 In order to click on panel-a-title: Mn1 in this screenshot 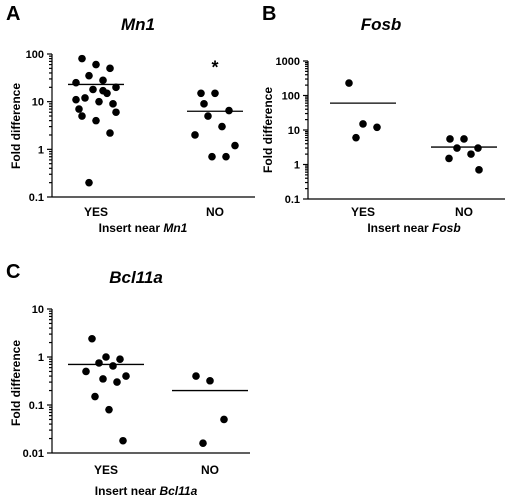, I will do `click(138, 24)`.